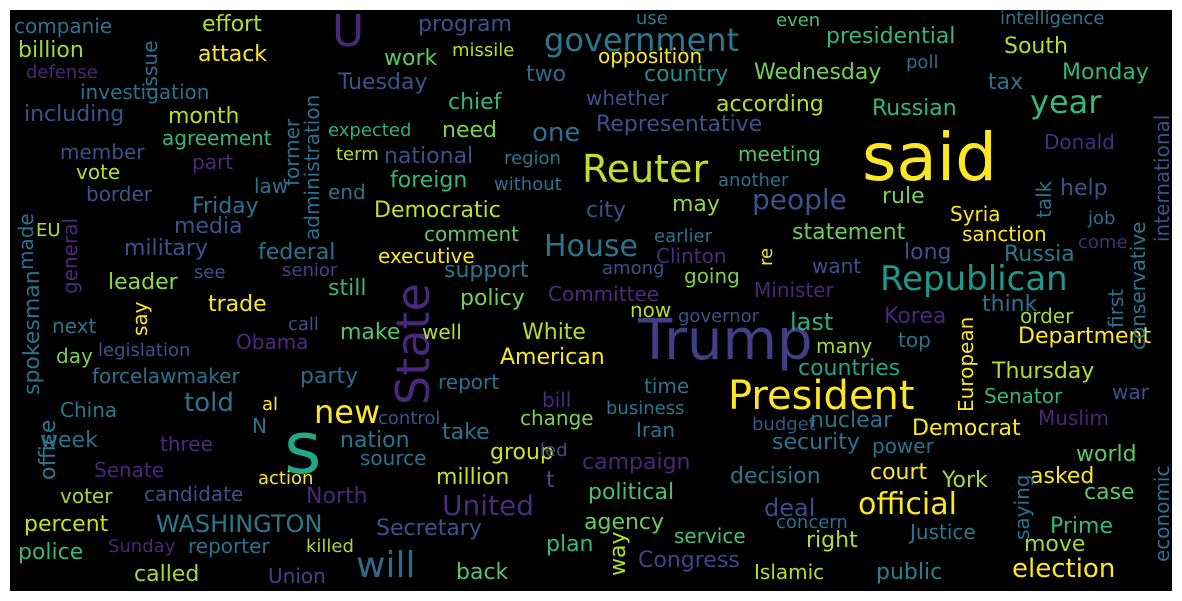 Image resolution: width=1182 pixels, height=601 pixels. Describe the element at coordinates (528, 184) in the screenshot. I see `word-without: without` at that location.